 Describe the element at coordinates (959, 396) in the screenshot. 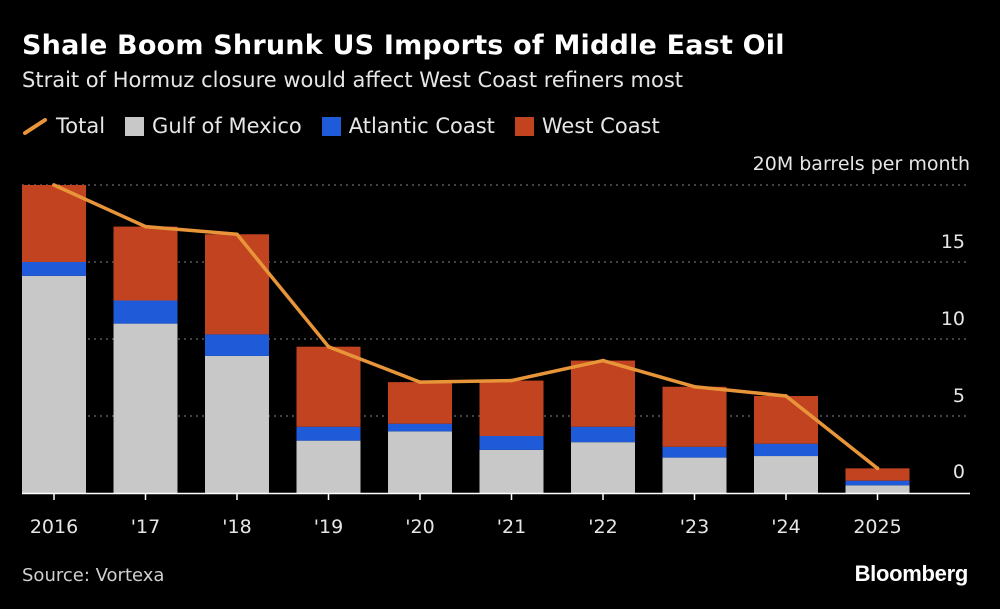

I see `y-tick-label-5: 5` at that location.